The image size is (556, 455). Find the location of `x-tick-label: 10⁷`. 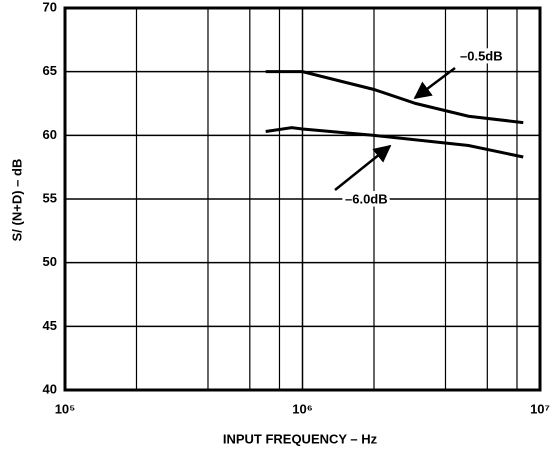

x-tick-label: 10⁷ is located at coordinates (540, 408).